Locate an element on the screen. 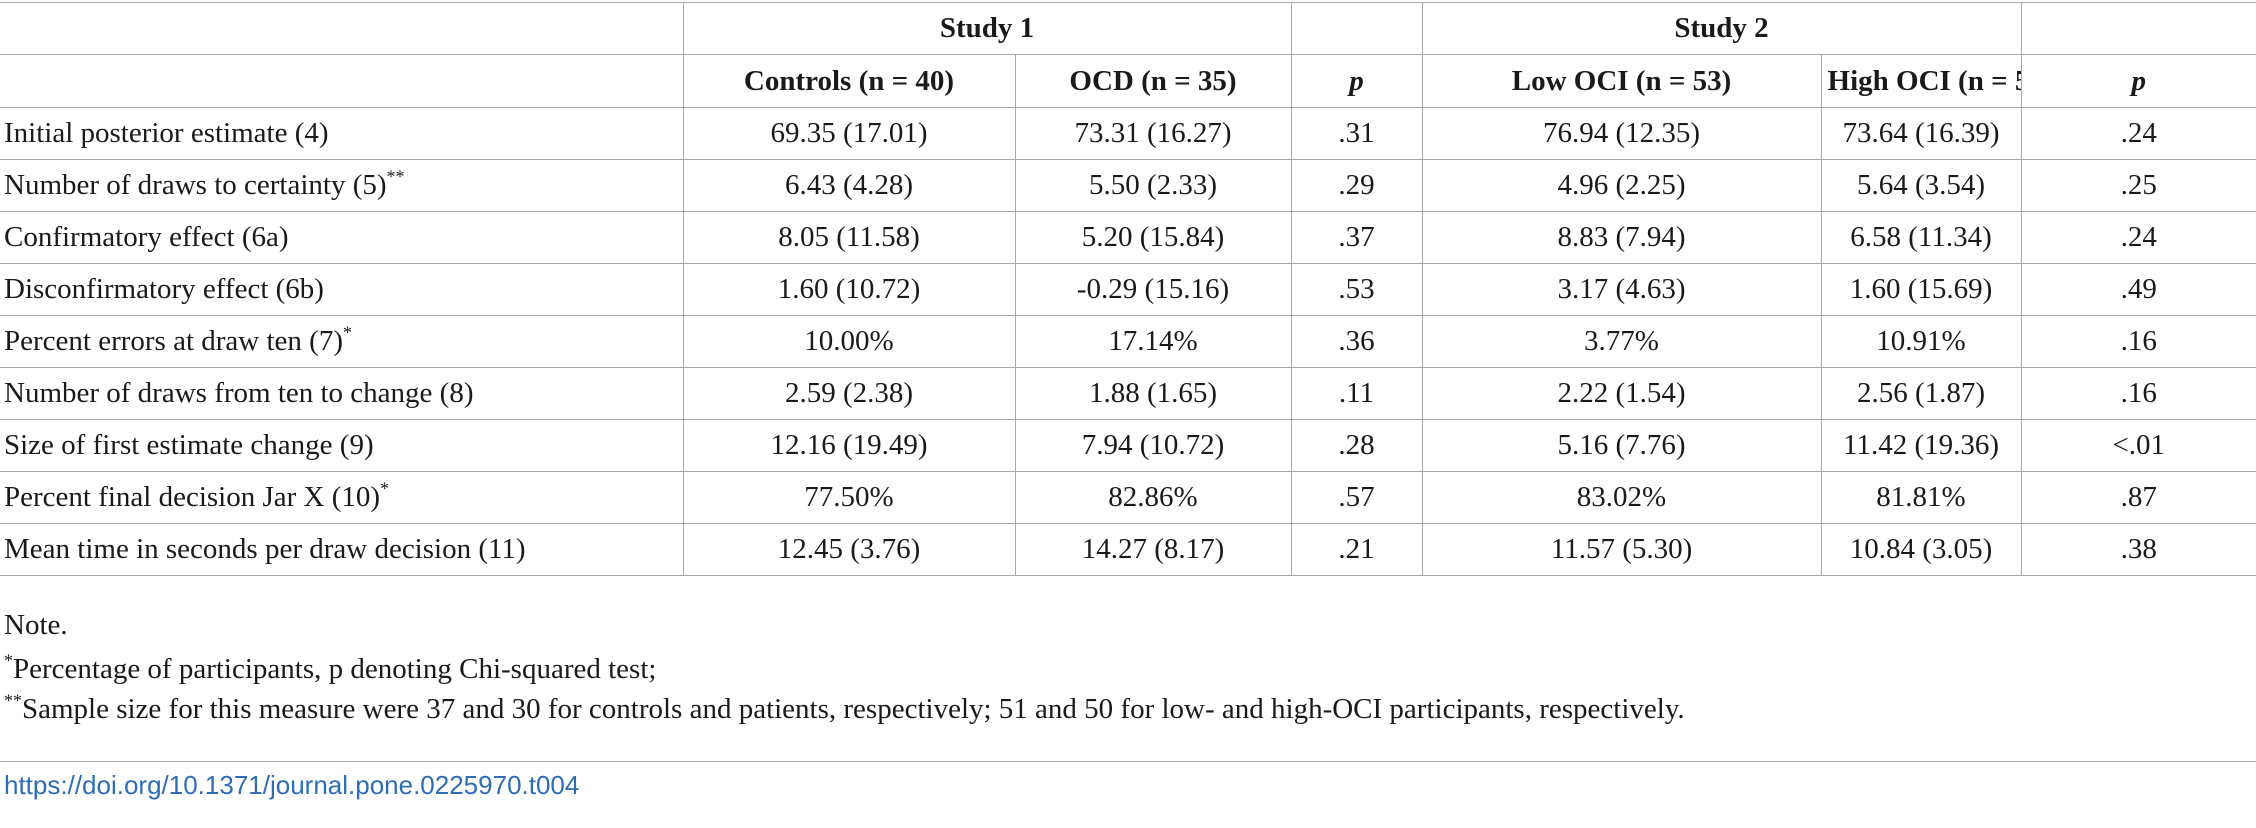  row-label-text: Size of first estimate change (9) is located at coordinates (189, 445).